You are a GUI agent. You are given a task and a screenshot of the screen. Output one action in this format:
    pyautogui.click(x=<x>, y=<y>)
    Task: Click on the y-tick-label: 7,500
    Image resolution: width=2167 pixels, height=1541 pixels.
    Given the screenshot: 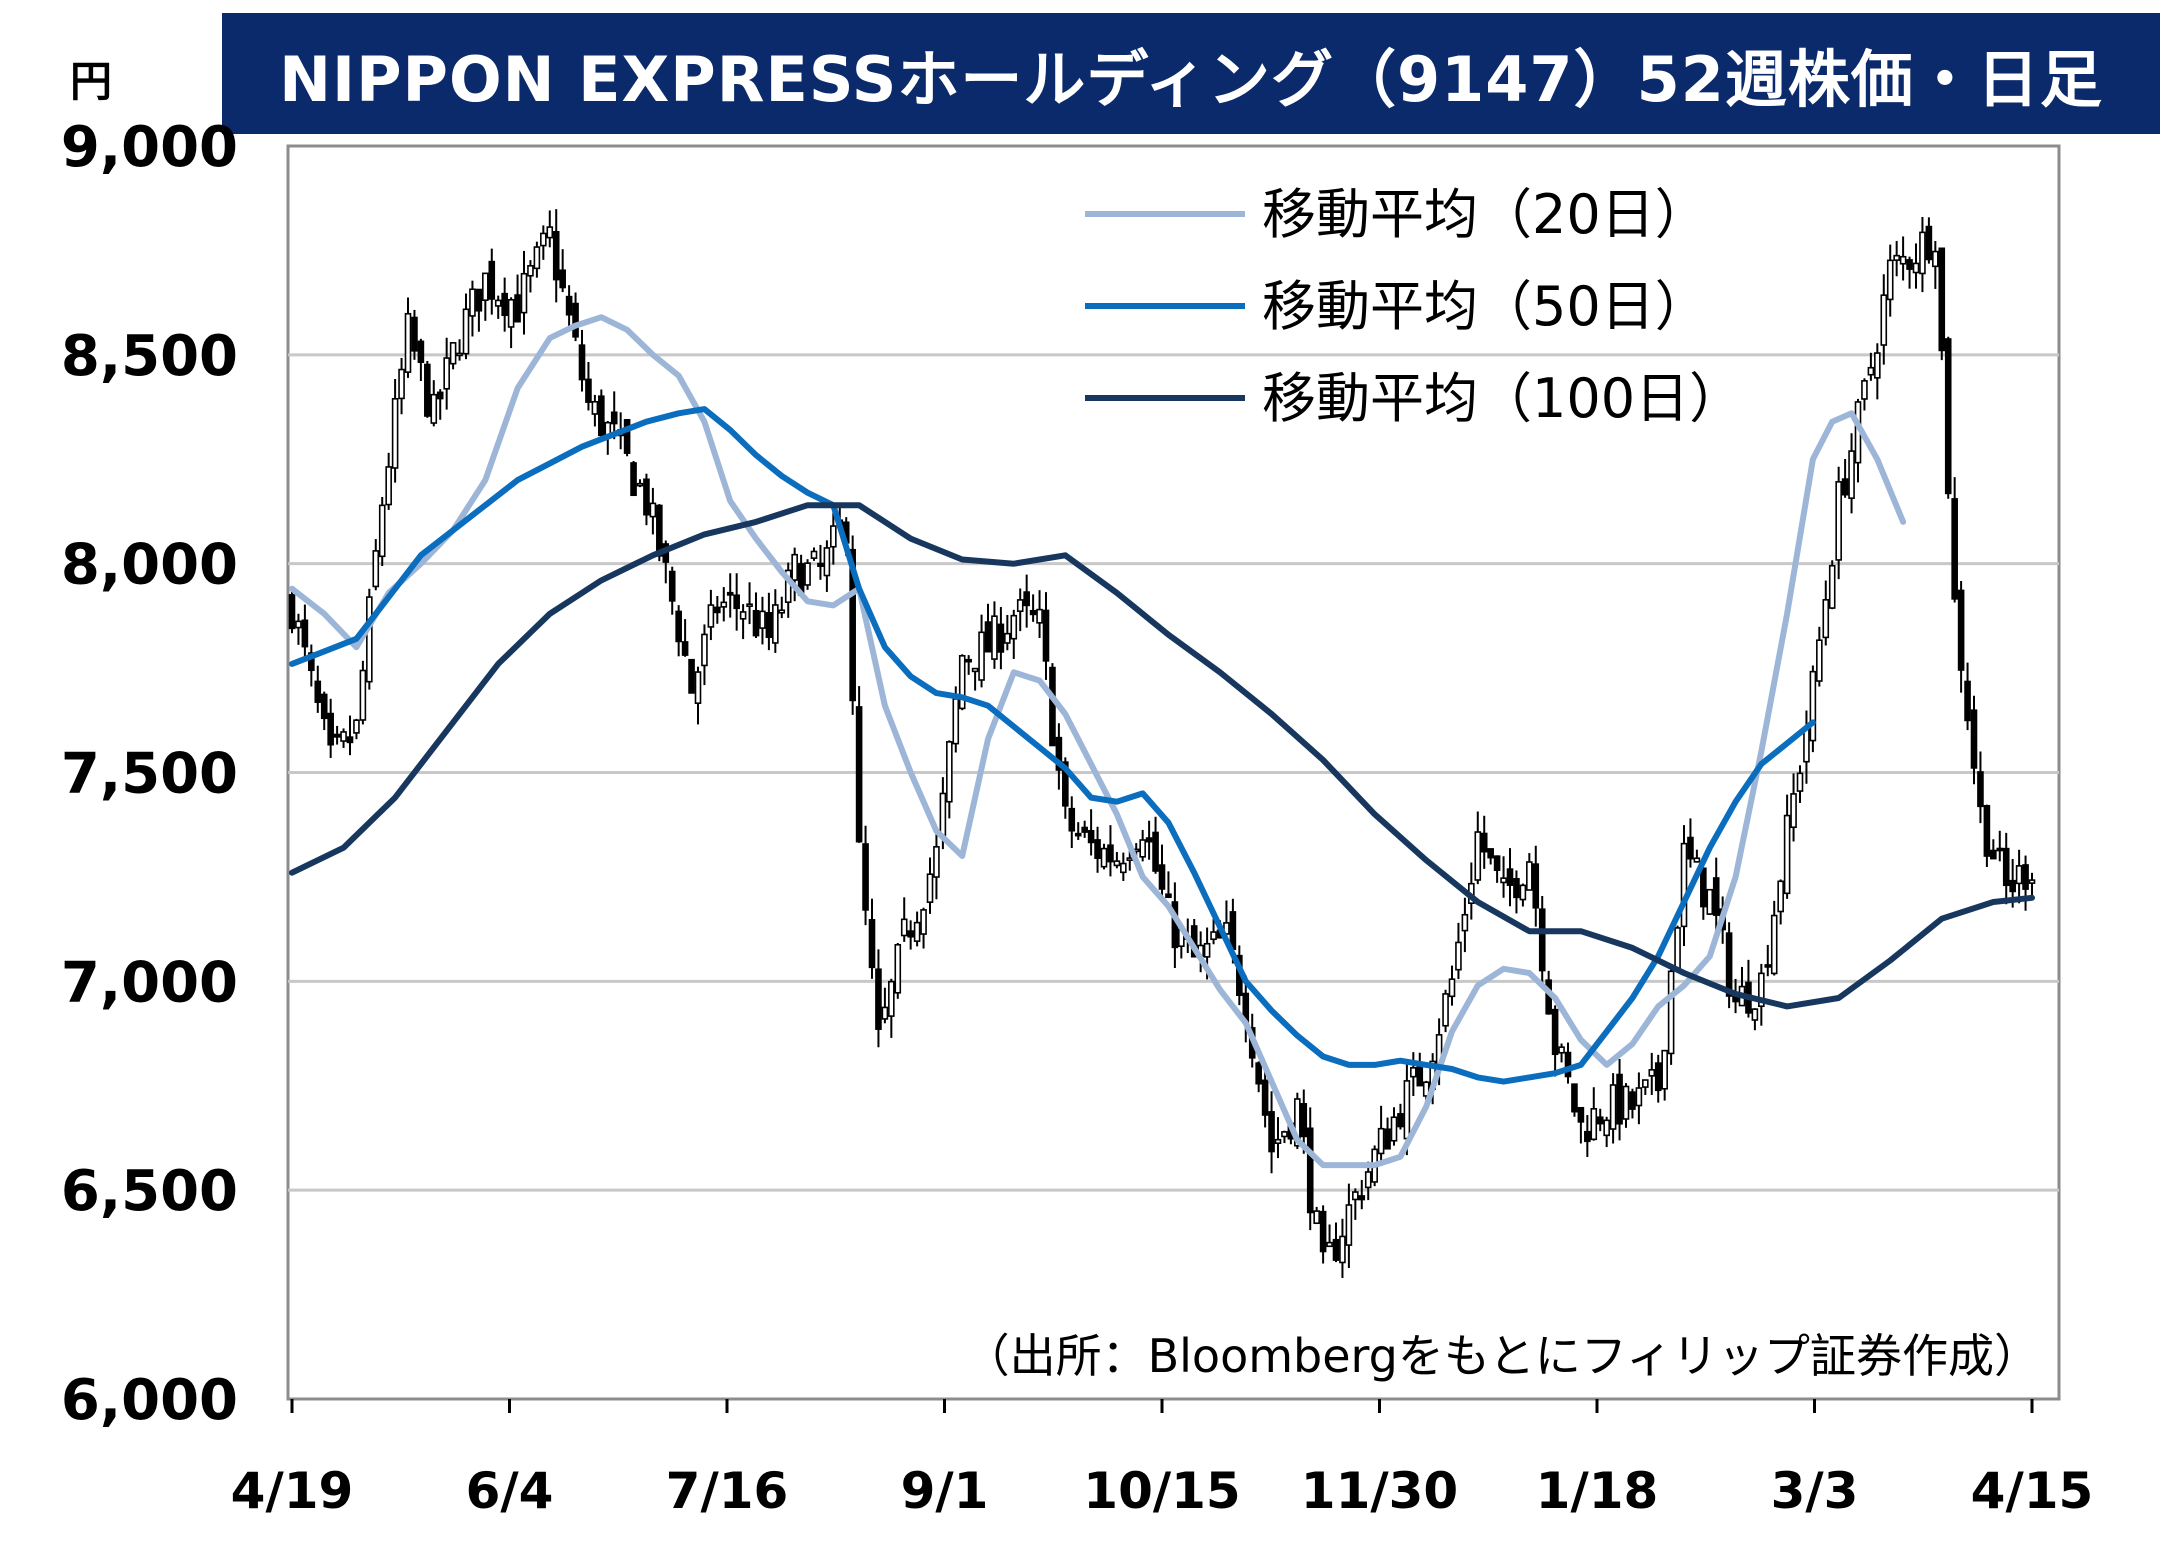 What is the action you would take?
    pyautogui.click(x=149, y=774)
    